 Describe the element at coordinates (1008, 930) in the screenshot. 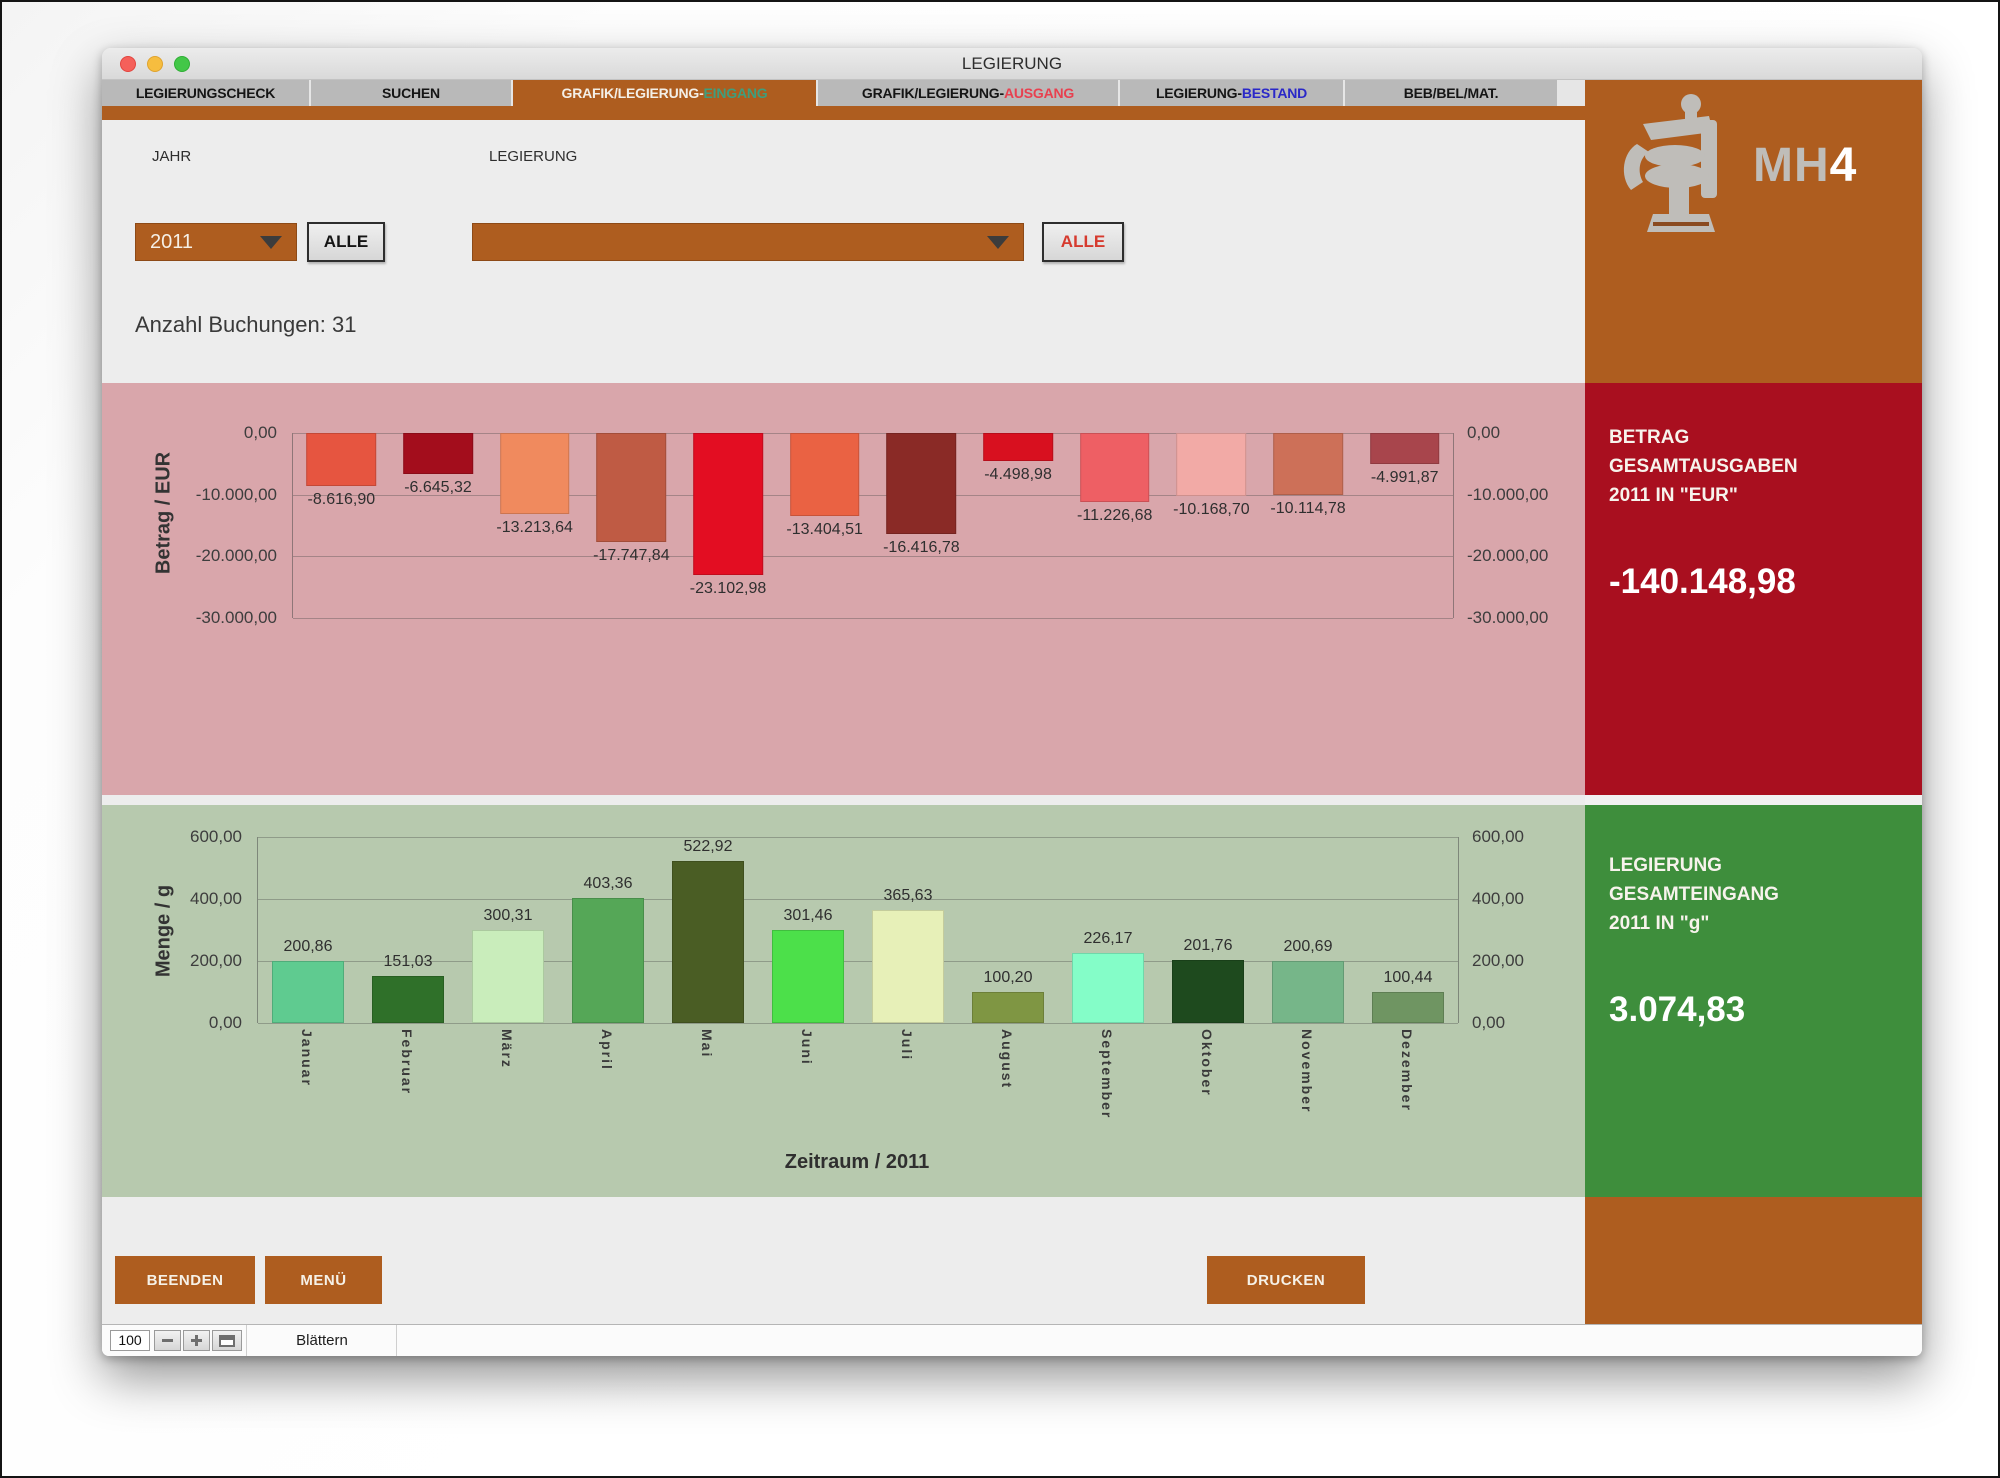

I see `bar-column: 100,20` at that location.